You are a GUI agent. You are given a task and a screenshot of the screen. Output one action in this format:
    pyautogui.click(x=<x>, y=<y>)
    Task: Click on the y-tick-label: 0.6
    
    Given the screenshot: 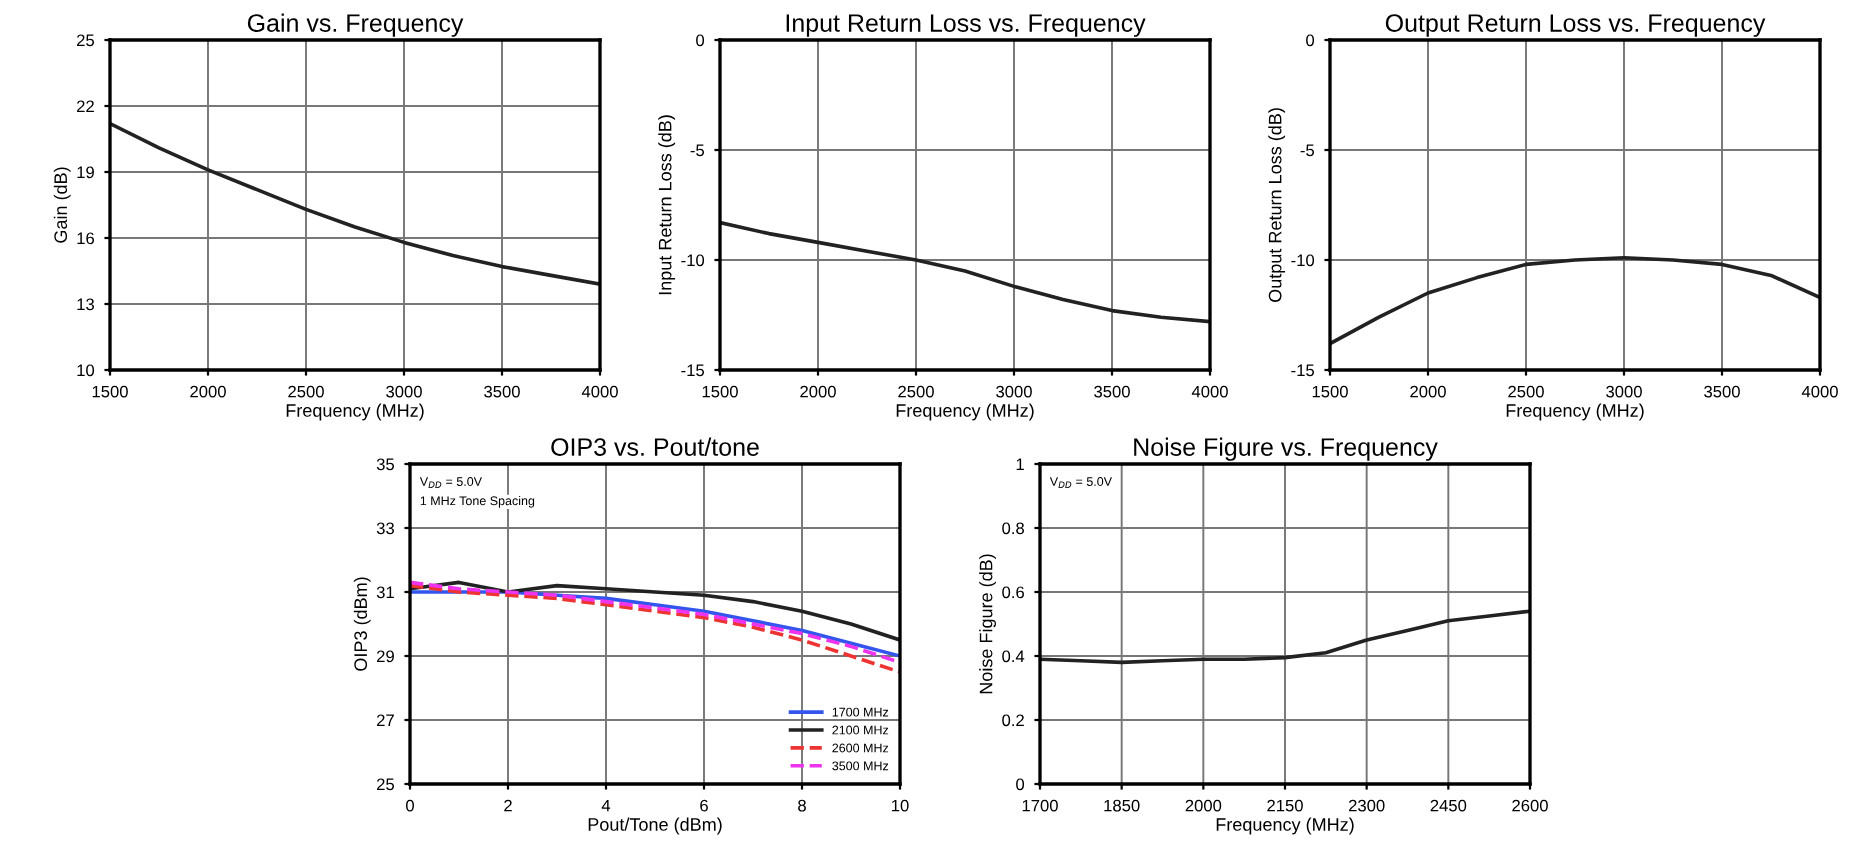 What is the action you would take?
    pyautogui.click(x=1013, y=592)
    